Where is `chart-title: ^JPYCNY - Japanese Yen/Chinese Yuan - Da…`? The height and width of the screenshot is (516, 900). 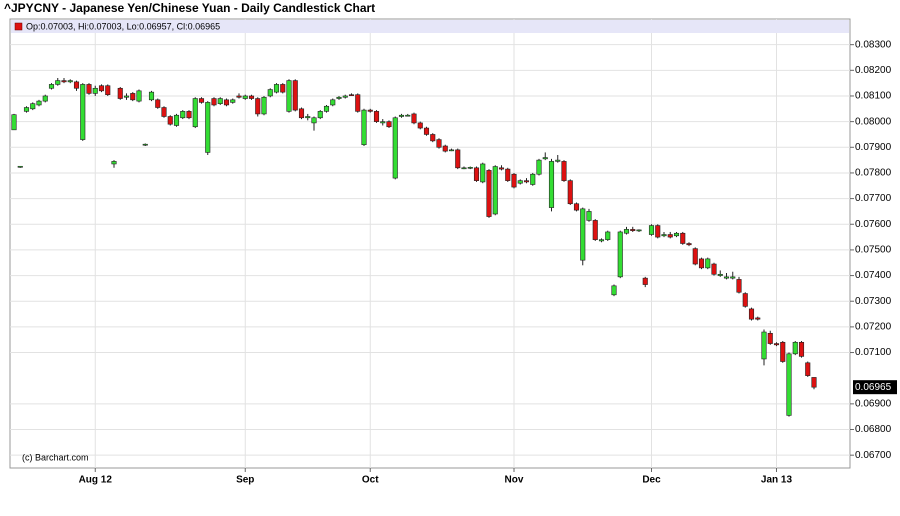
chart-title: ^JPYCNY - Japanese Yen/Chinese Yuan - Da… is located at coordinates (189, 8).